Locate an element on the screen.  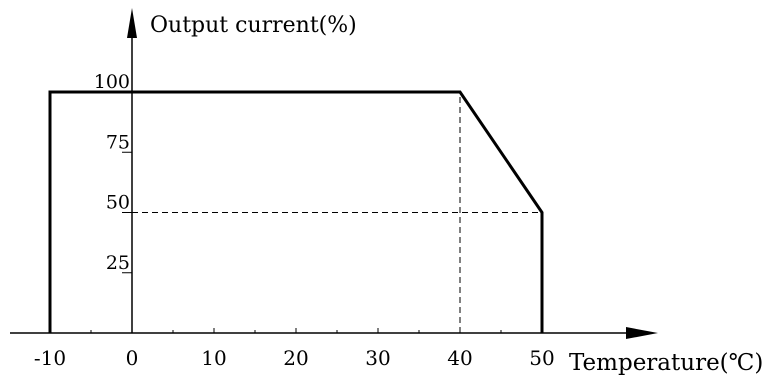
y-tick-label: 25 is located at coordinates (118, 263).